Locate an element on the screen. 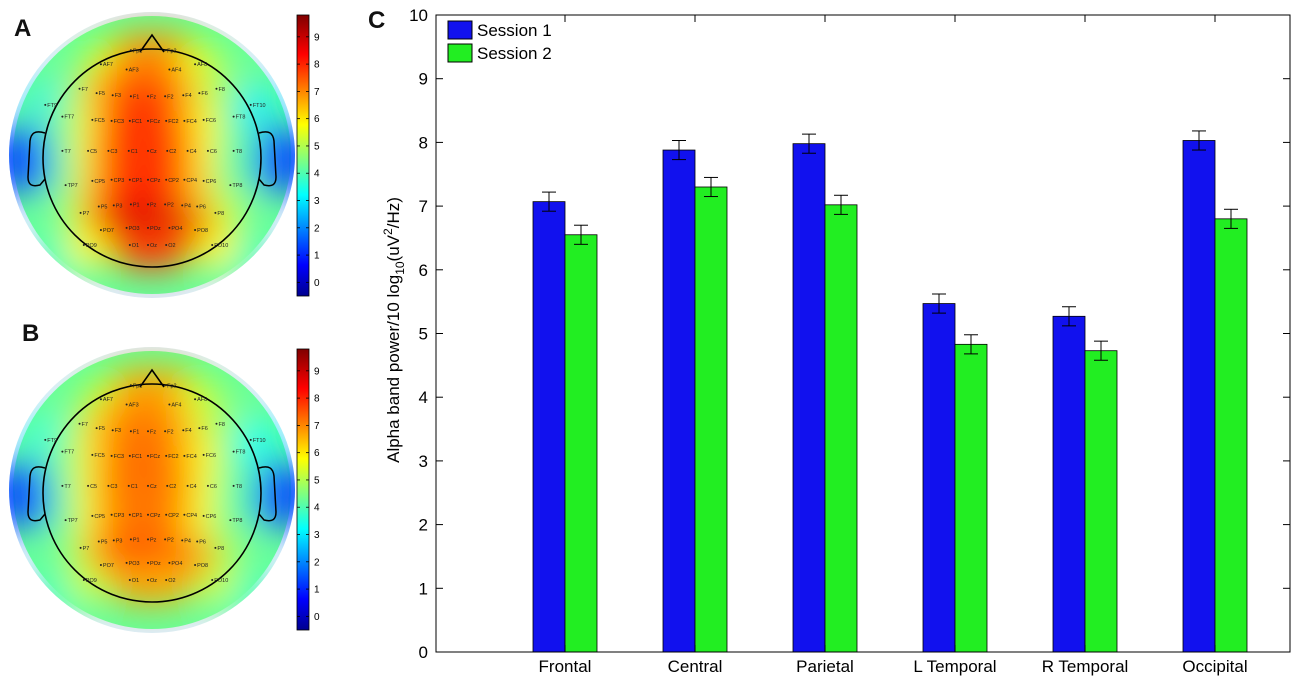  y-tick-label: 5 is located at coordinates (423, 334).